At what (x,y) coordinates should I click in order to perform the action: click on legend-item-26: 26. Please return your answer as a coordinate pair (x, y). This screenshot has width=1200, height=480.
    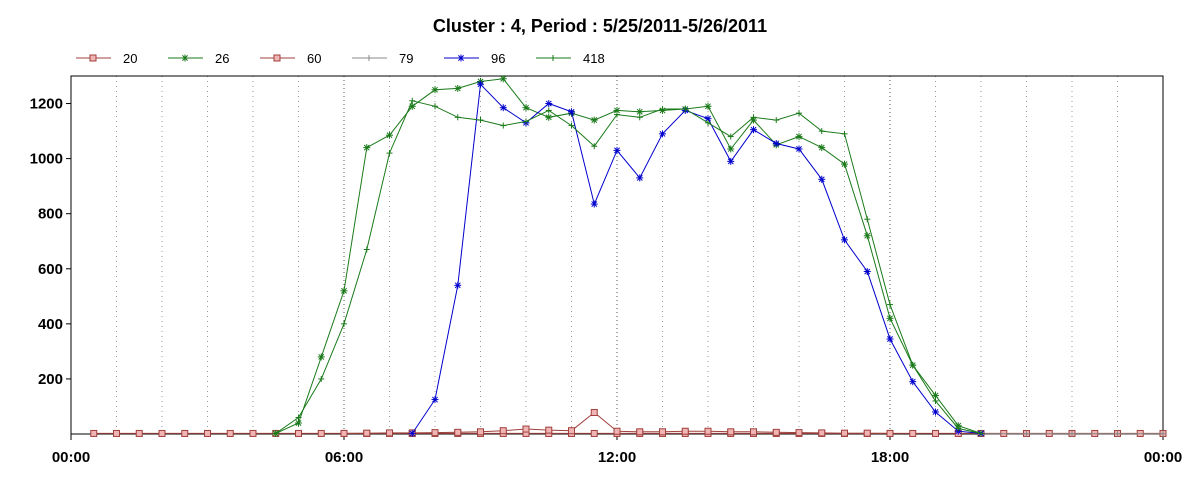
    Looking at the image, I should click on (198, 58).